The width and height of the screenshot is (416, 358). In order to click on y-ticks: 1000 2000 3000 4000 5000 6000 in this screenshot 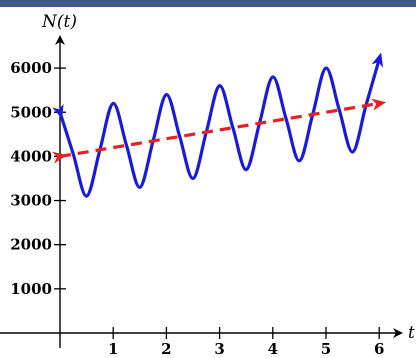, I will do `click(38, 178)`.